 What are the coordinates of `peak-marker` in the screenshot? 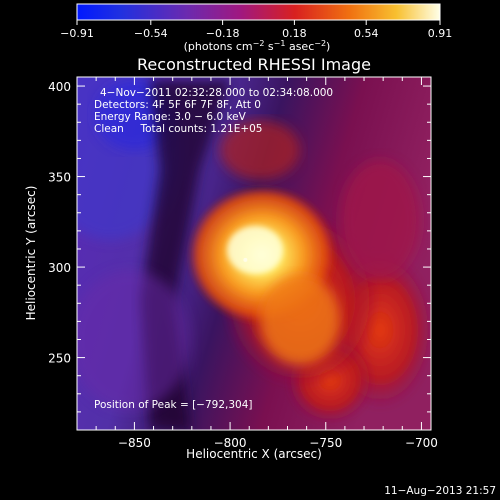 It's located at (245, 259).